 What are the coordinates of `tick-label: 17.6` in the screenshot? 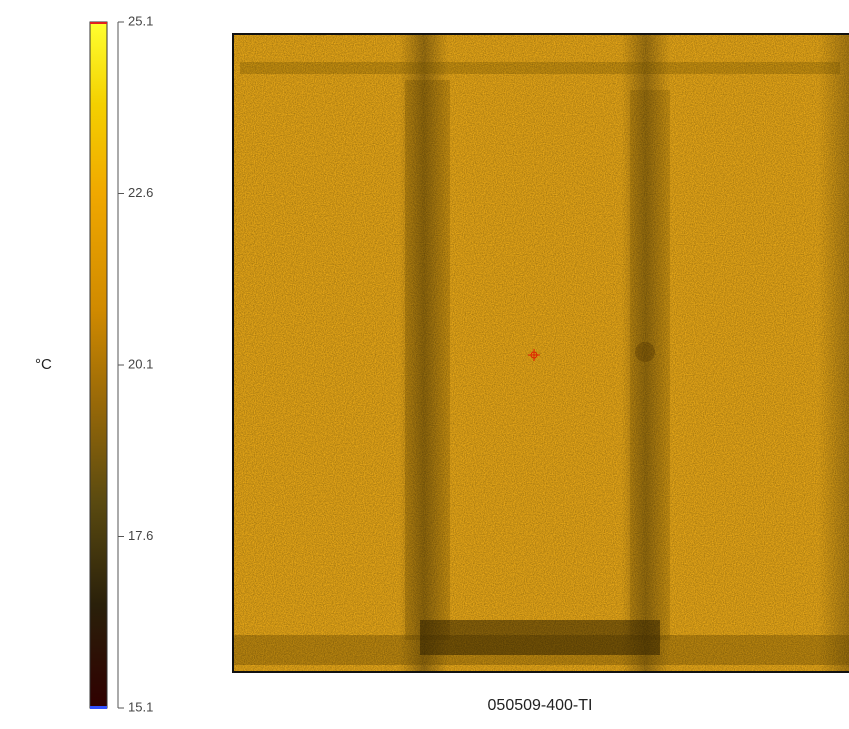 It's located at (140, 535).